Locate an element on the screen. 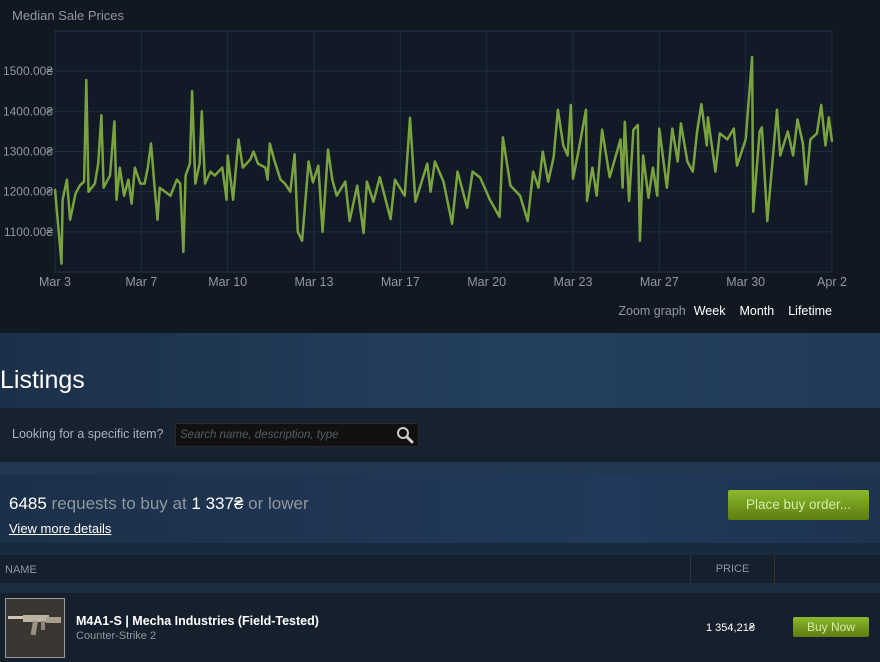  zoom-lifetime-link: Lifetime is located at coordinates (810, 311).